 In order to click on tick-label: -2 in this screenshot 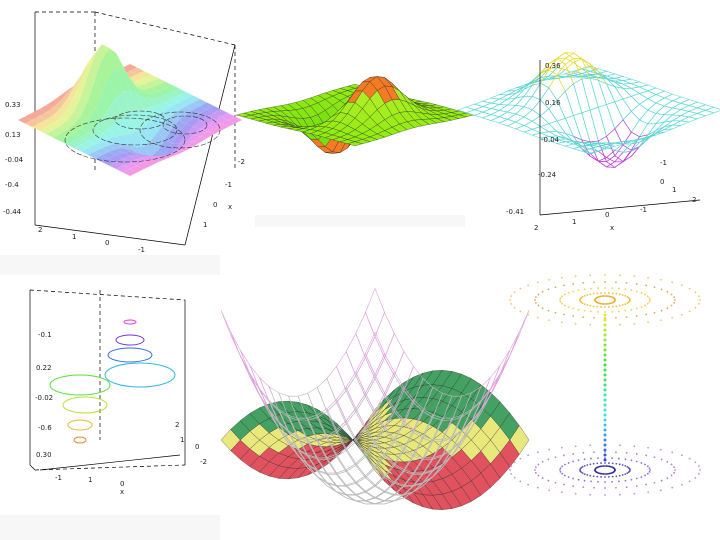, I will do `click(241, 162)`.